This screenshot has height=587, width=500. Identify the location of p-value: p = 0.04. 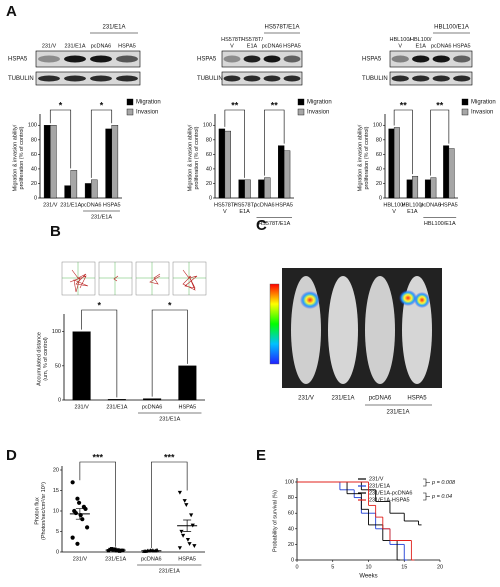
(441, 497).